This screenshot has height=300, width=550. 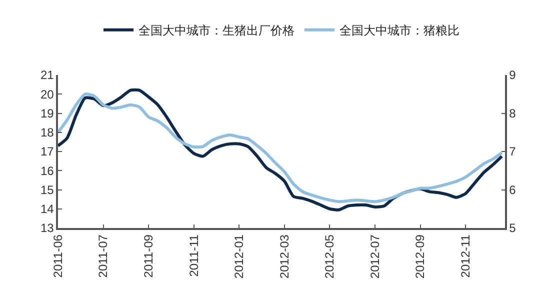 What do you see at coordinates (47, 75) in the screenshot?
I see `y-tick-label: 21` at bounding box center [47, 75].